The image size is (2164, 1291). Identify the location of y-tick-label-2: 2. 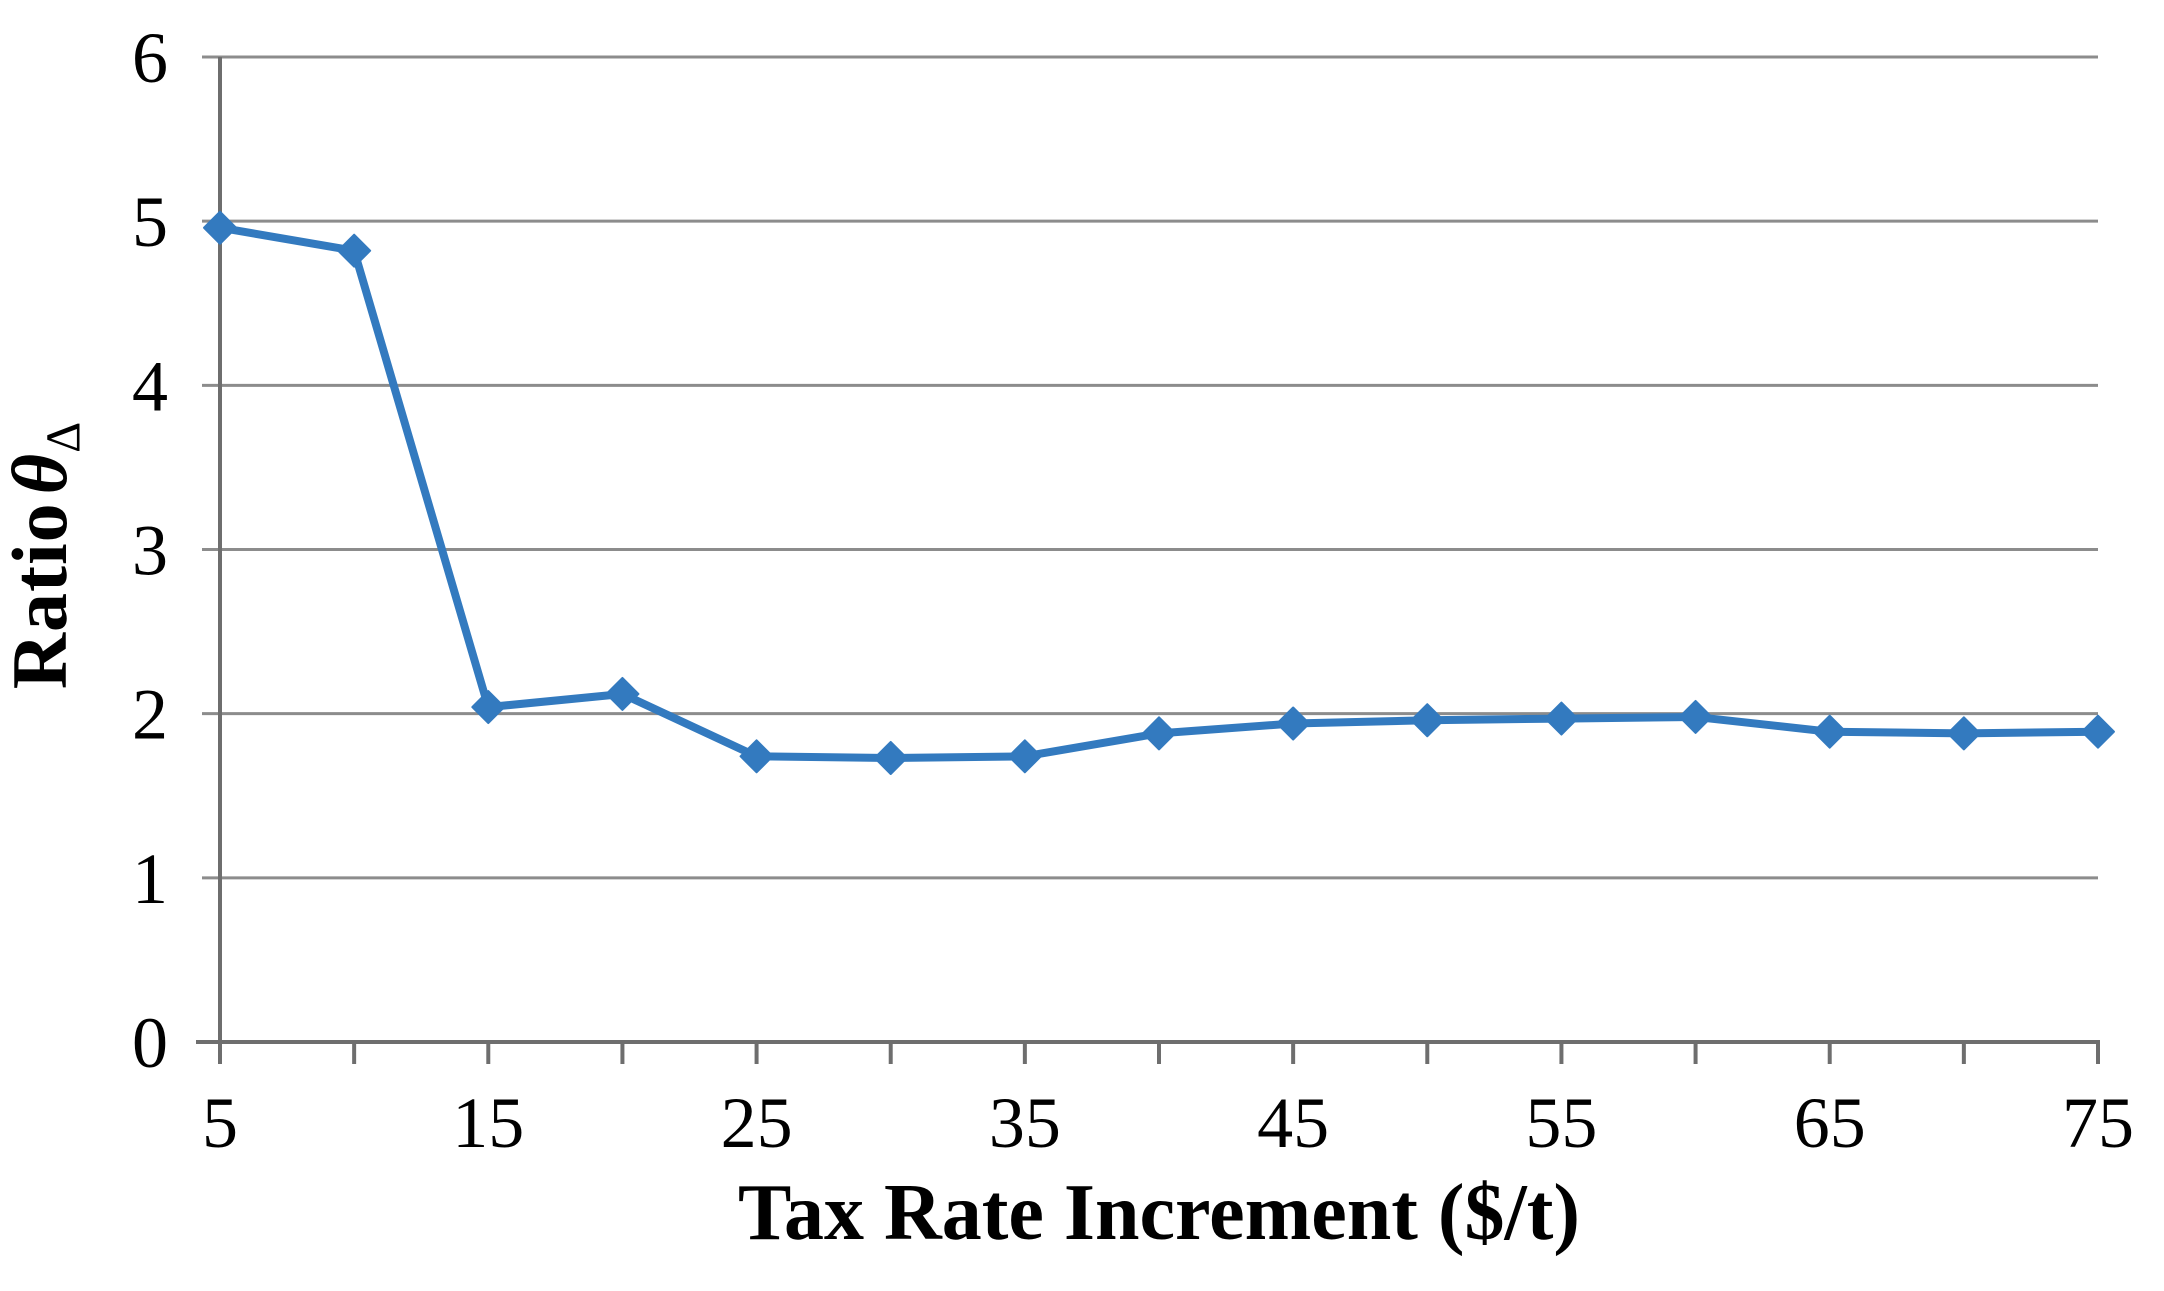
(150, 715).